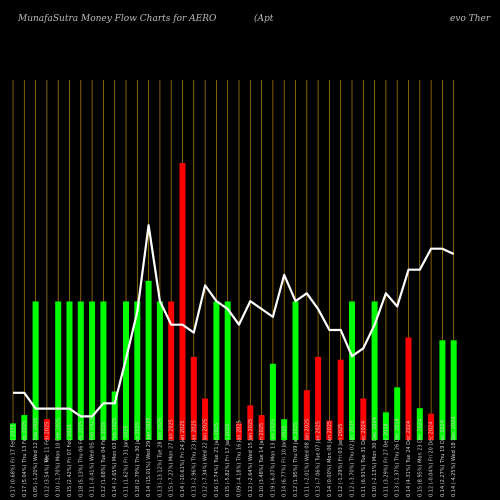 The image size is (500, 500). I want to click on x-tick-label: 0.14 (-10.61%) Fri 24 Jan 2025, so click(183, 458).